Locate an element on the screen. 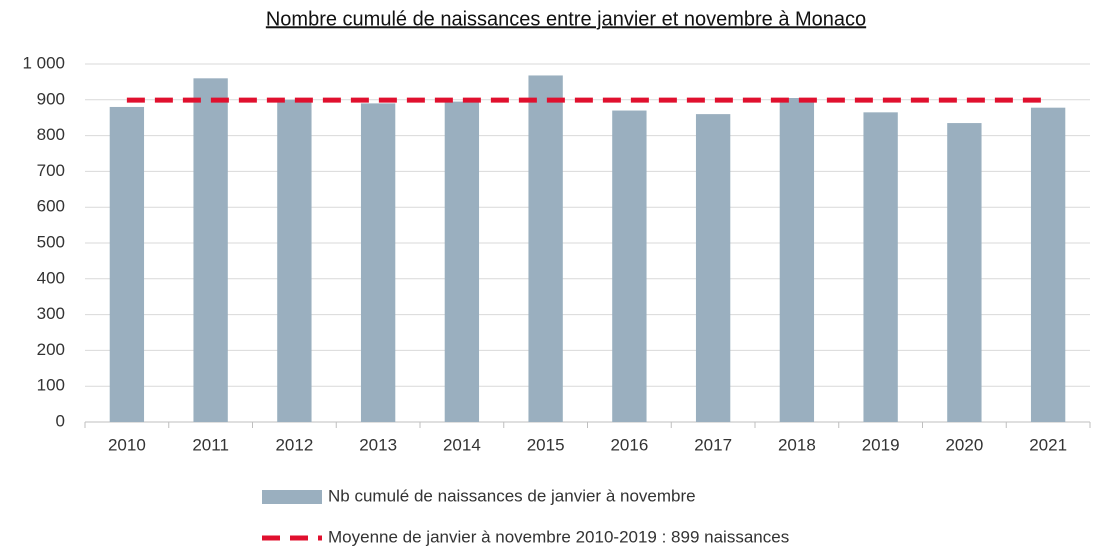  y-tick-label: 500 is located at coordinates (51, 241).